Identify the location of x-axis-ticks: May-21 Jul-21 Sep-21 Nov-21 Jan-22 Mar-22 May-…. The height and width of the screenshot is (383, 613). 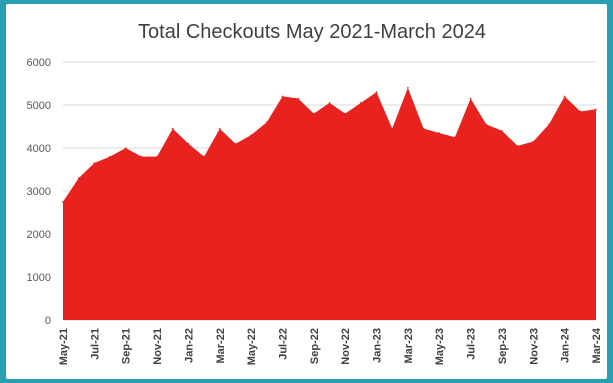
(330, 346).